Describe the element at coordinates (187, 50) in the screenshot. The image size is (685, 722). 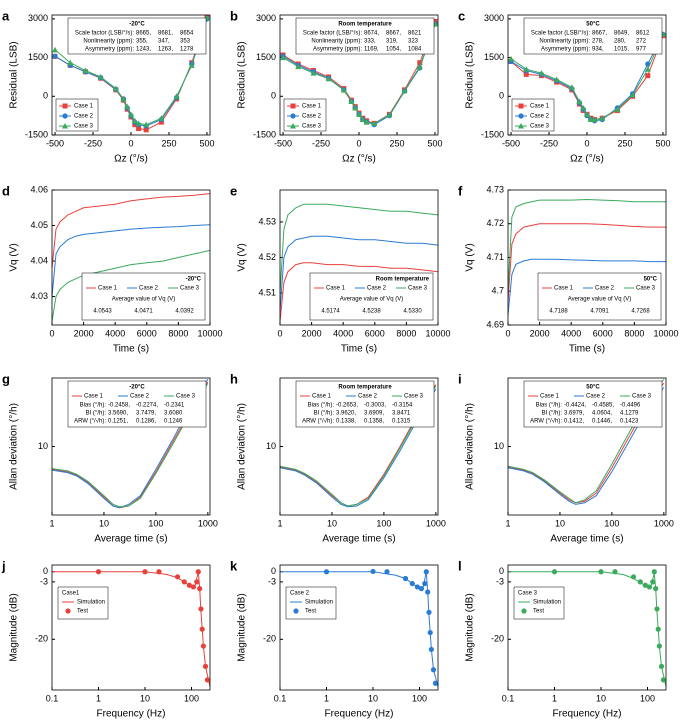
I see `annotation-value: 1278` at that location.